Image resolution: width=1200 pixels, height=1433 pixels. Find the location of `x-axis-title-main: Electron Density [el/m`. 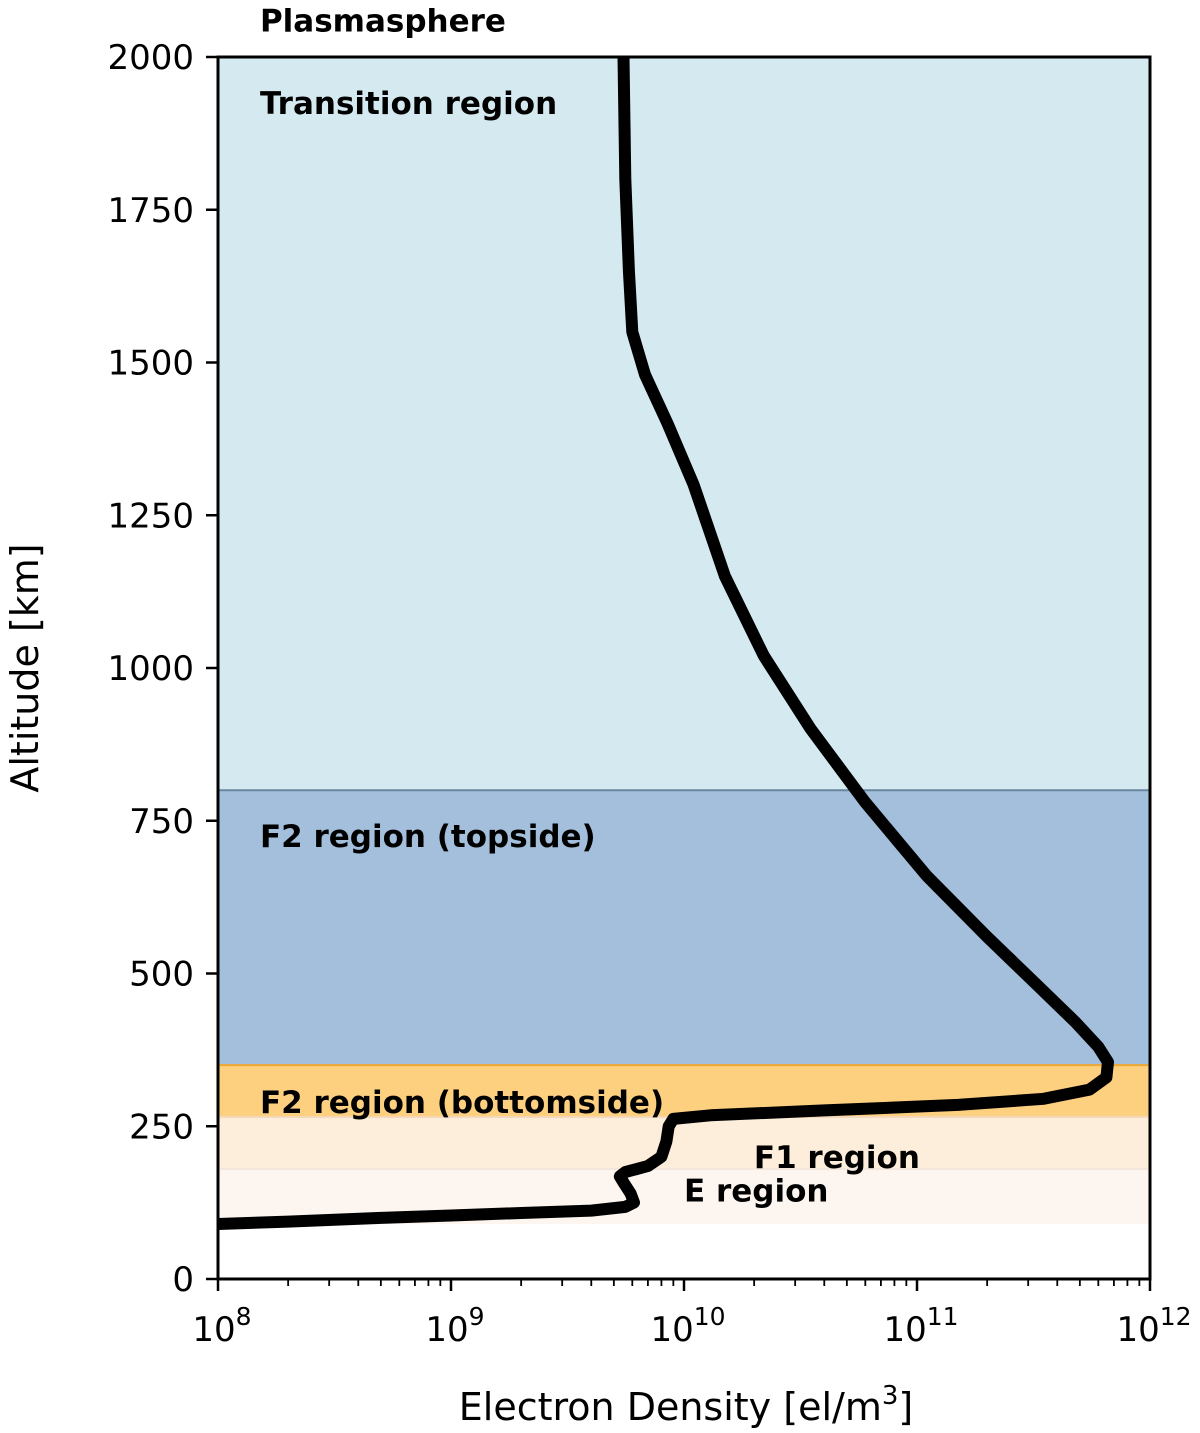

x-axis-title-main: Electron Density [el/m is located at coordinates (670, 1407).